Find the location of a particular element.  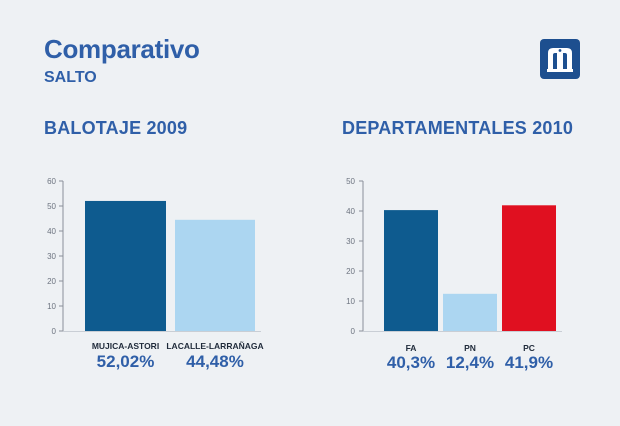

category-label: PN is located at coordinates (470, 348).